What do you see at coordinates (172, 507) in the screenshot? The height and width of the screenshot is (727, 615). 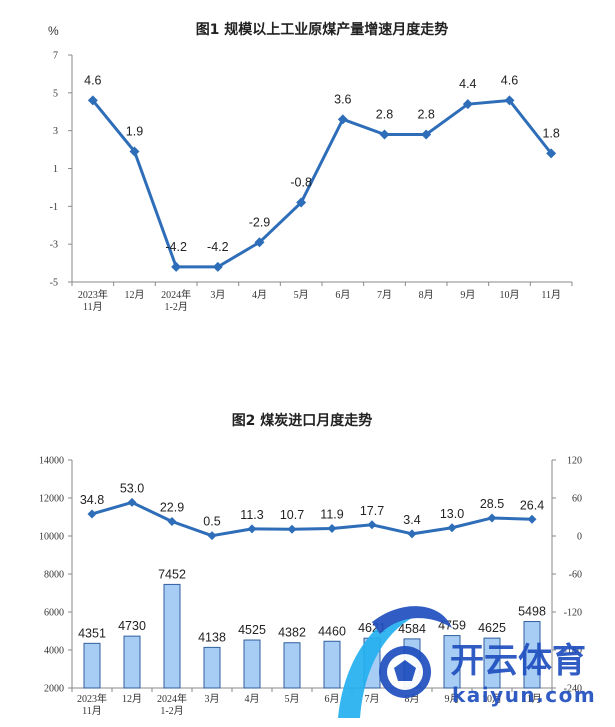 I see `chart-2-line-label: 22.9` at bounding box center [172, 507].